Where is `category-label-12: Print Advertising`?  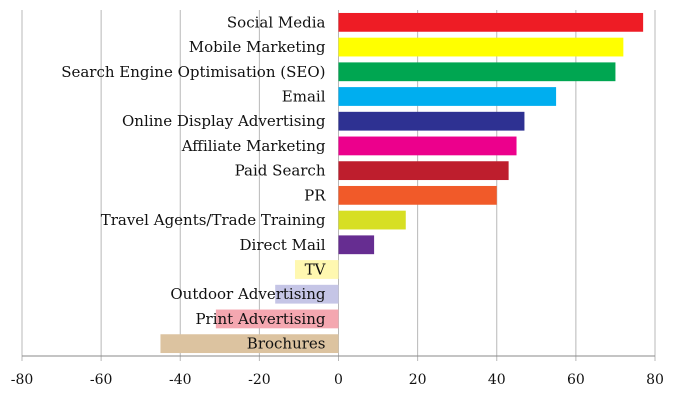
category-label-12: Print Advertising is located at coordinates (260, 319).